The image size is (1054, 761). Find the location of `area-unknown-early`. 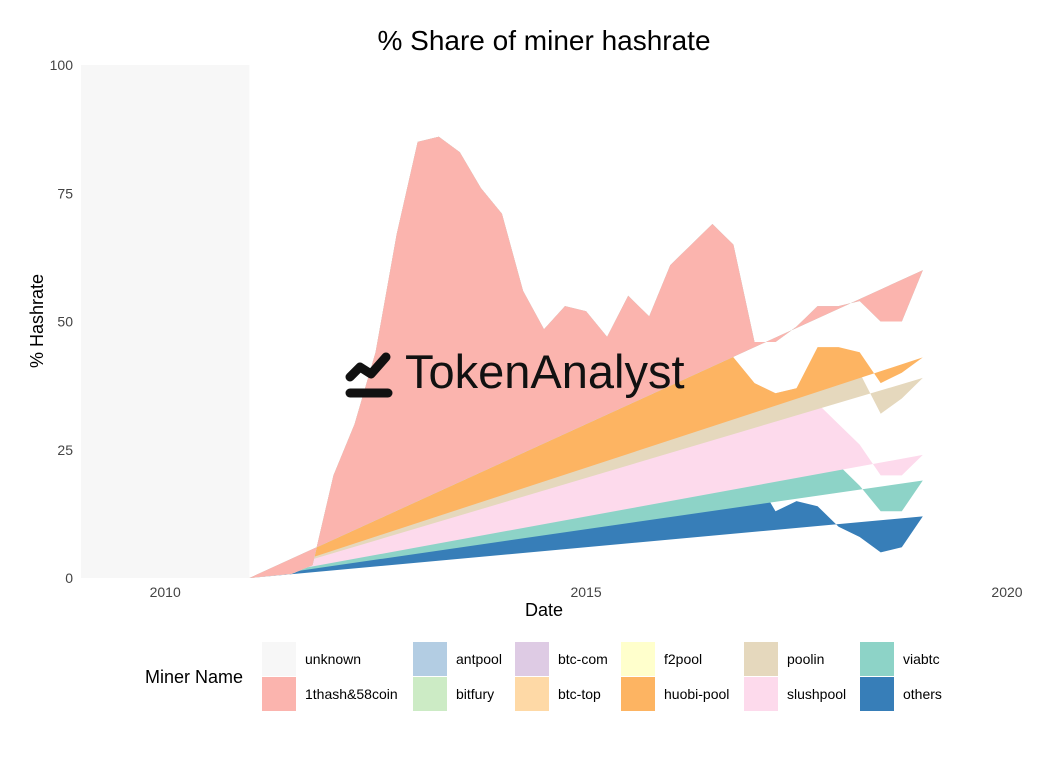

area-unknown-early is located at coordinates (165, 321).